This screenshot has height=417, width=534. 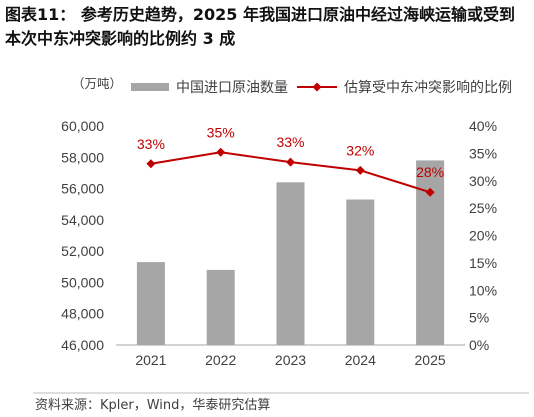 I want to click on x-axis-tick-labels: 2021 2022 2023 2024 2025, so click(x=290, y=360).